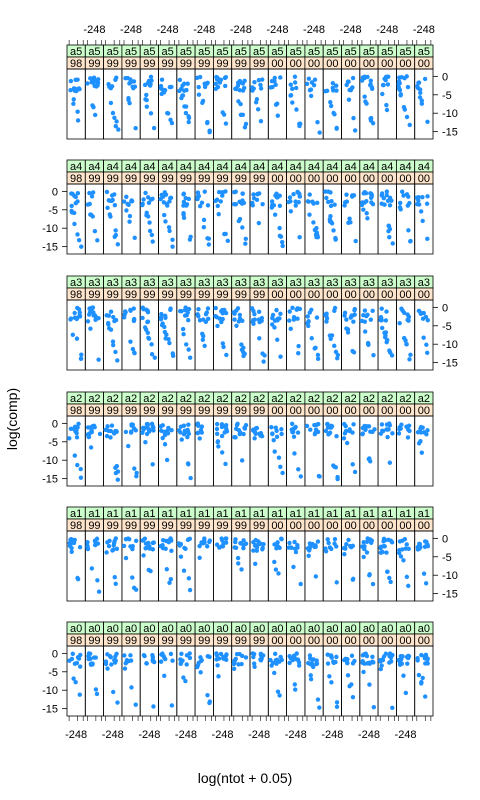 Image resolution: width=480 pixels, height=800 pixels. Describe the element at coordinates (450, 576) in the screenshot. I see `y-tick-label: -10` at that location.